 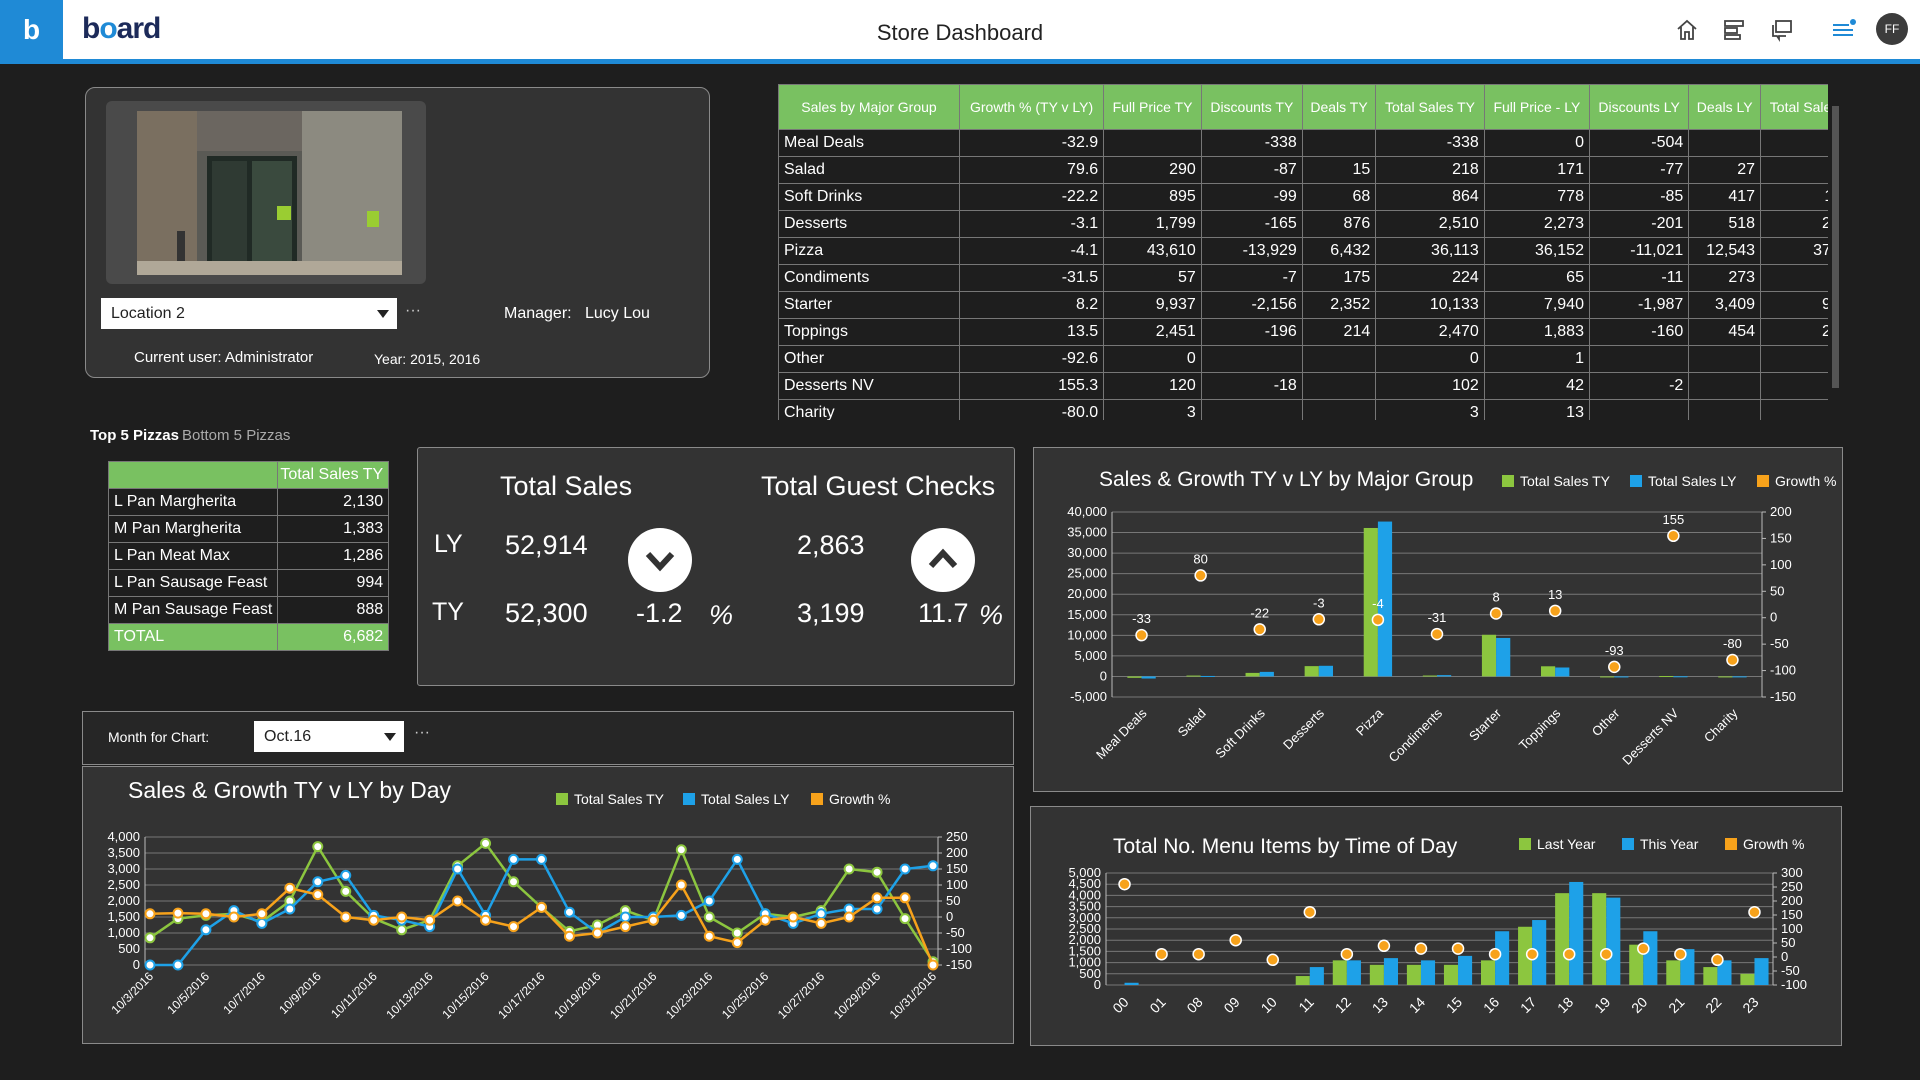 What do you see at coordinates (538, 313) in the screenshot?
I see `manager-label: Manager:` at bounding box center [538, 313].